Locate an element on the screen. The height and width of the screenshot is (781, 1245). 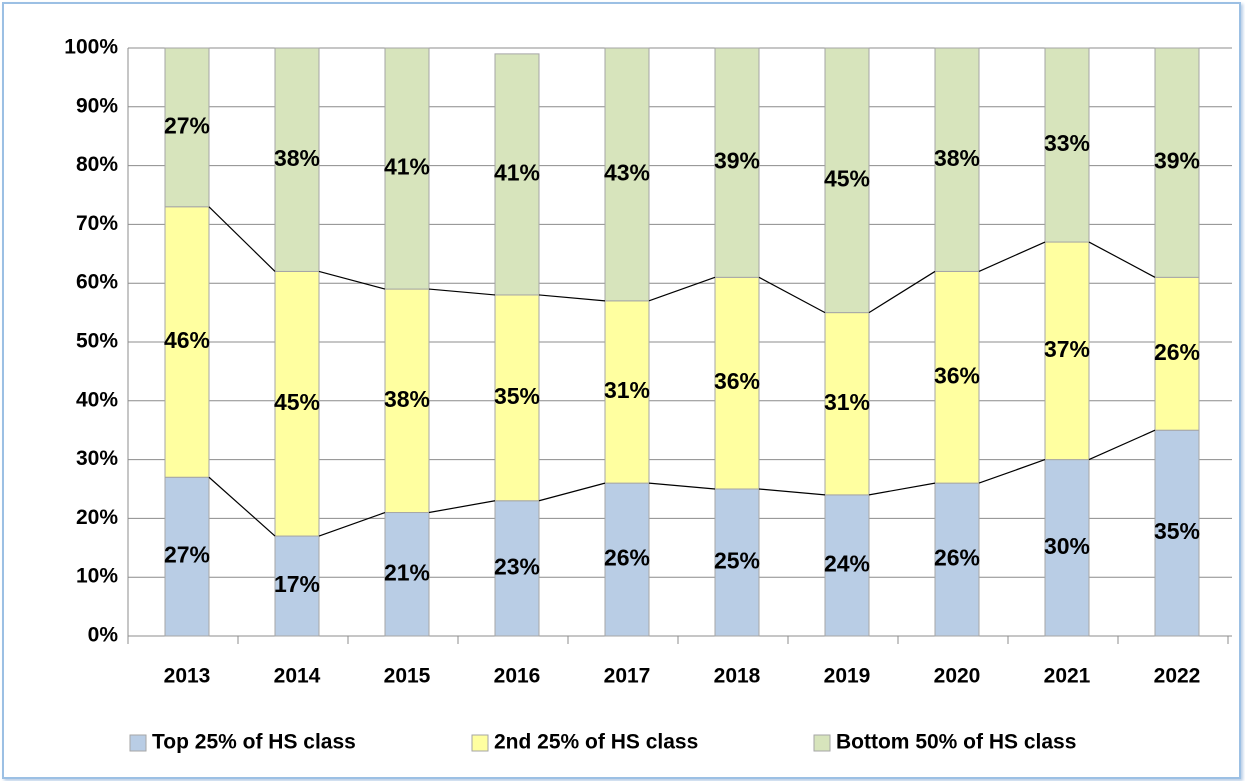
y-tick-label: 90% is located at coordinates (97, 105).